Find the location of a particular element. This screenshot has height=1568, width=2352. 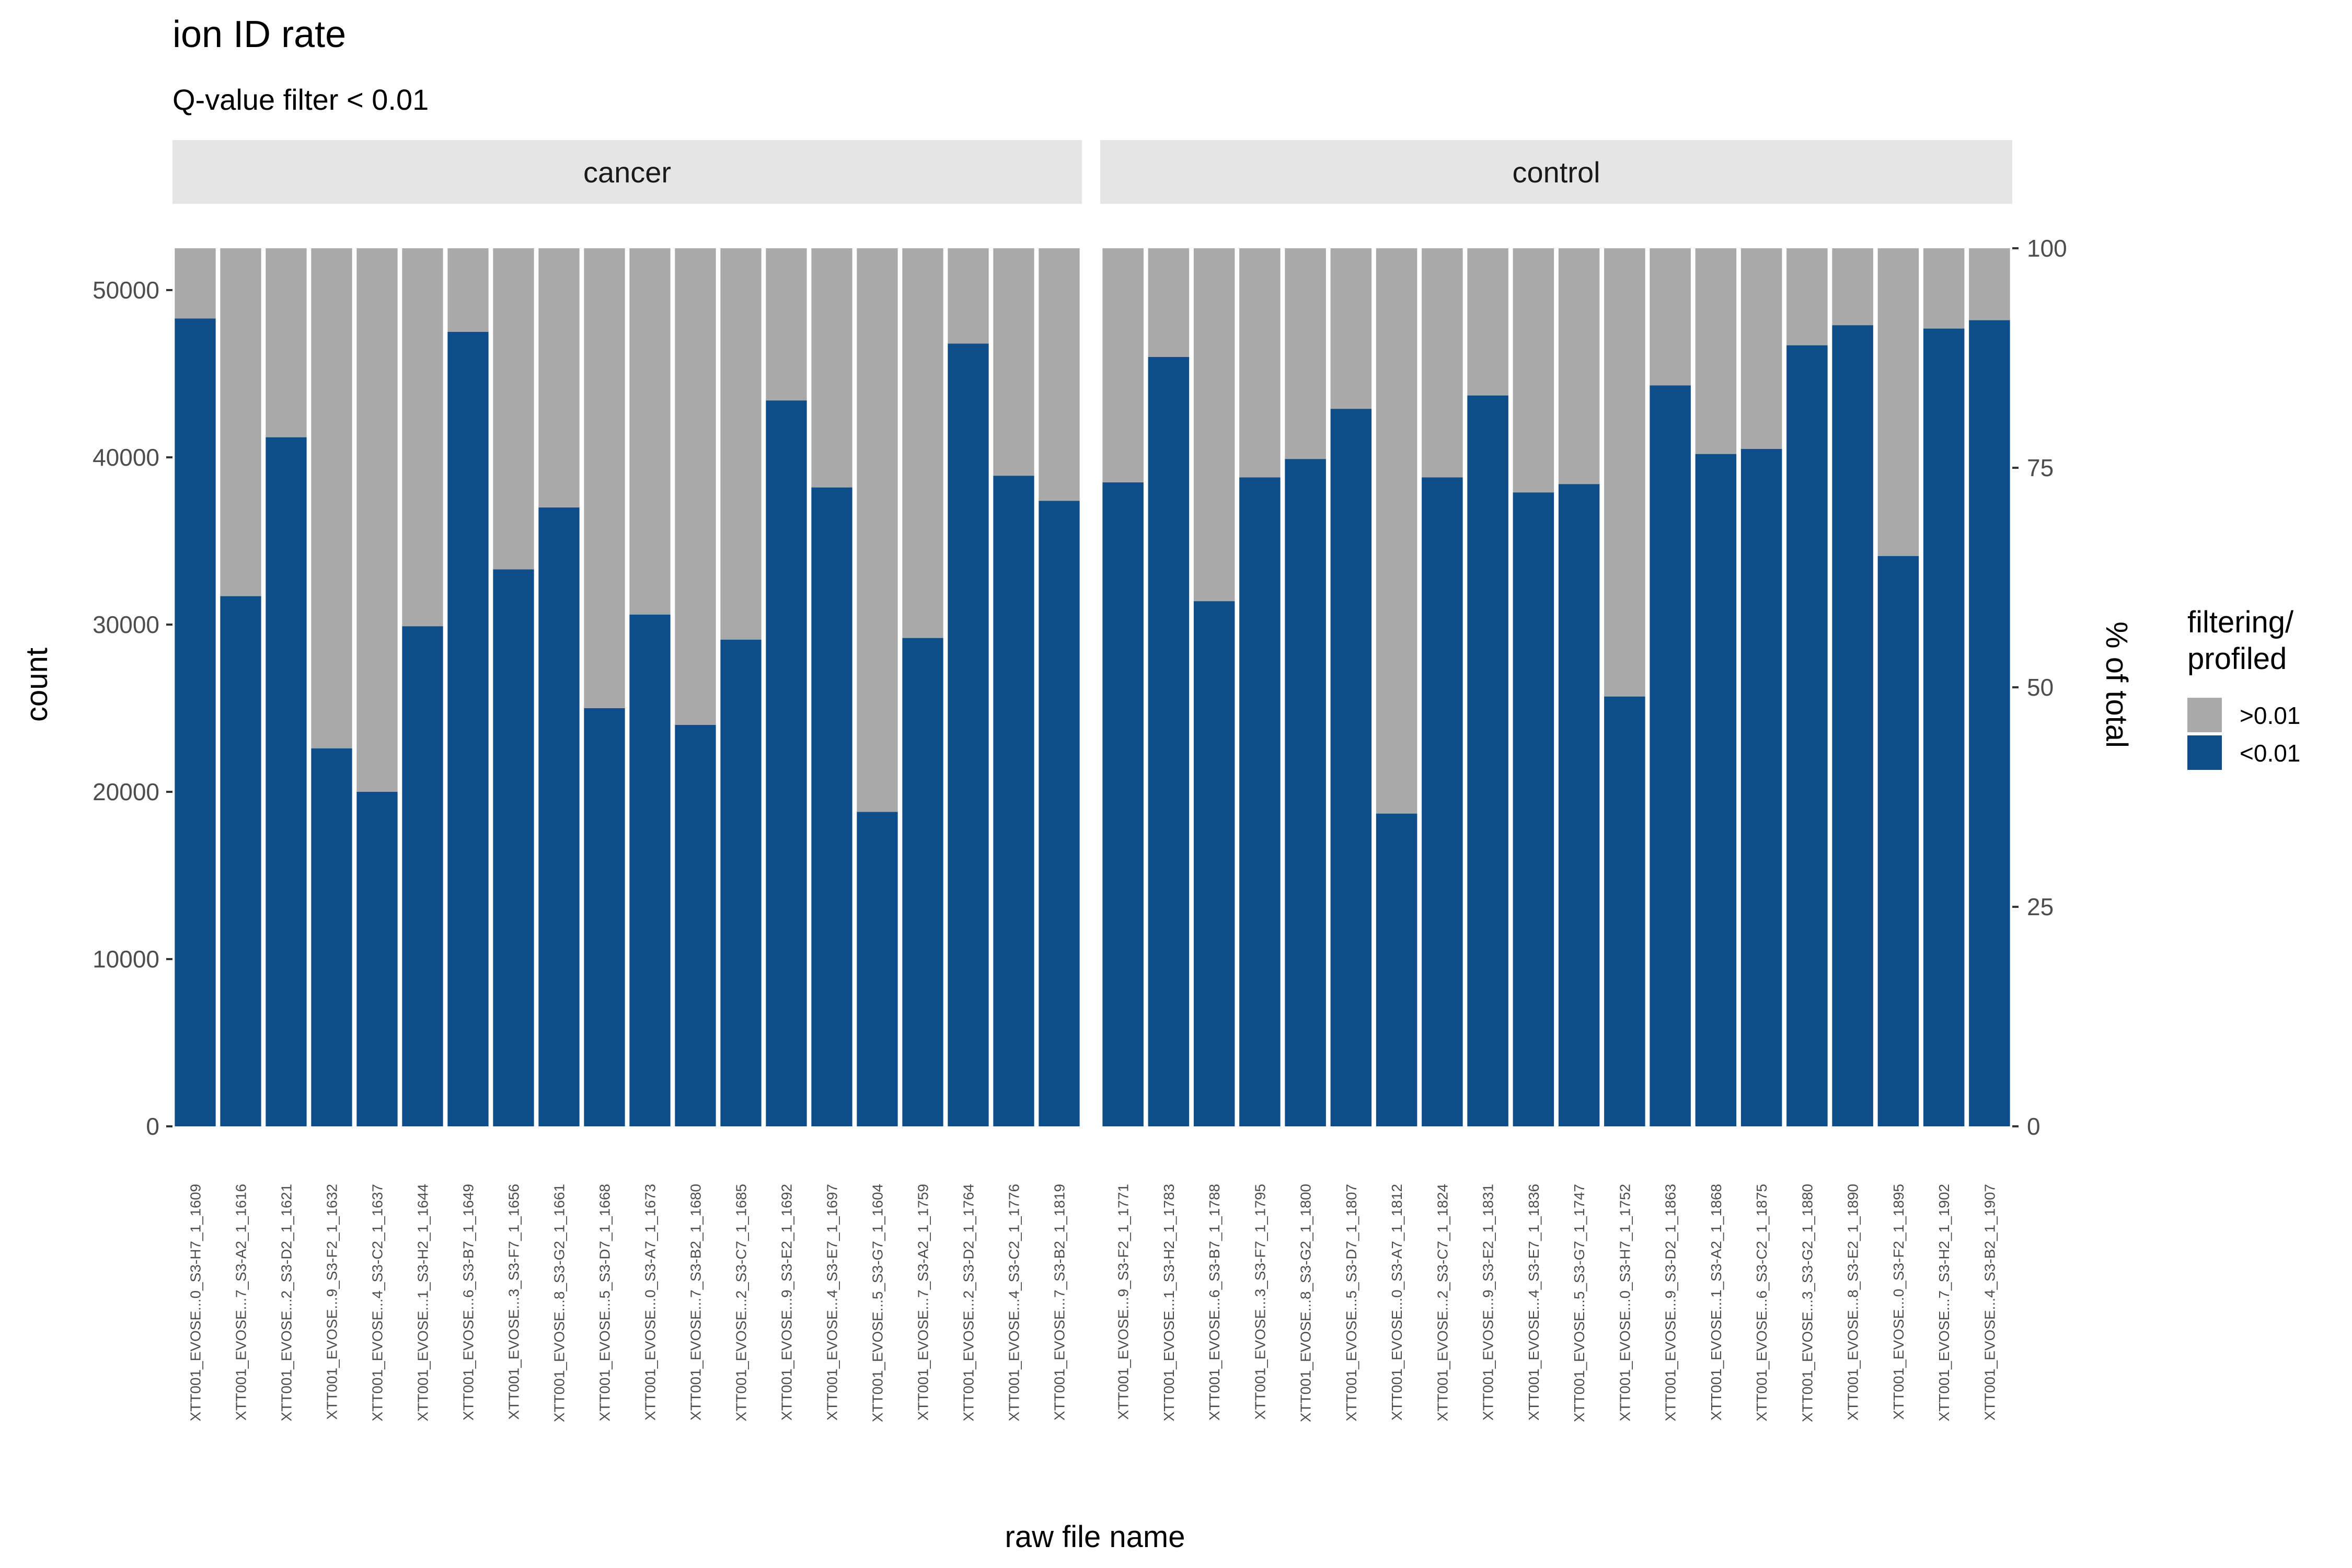

y-axis-right: 0 25 50 75 100 is located at coordinates (2039, 687).